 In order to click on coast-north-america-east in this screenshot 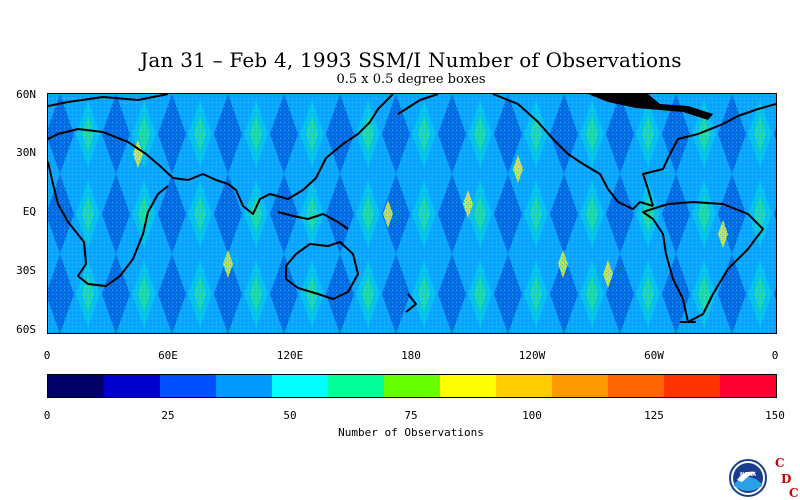, I will do `click(709, 155)`.